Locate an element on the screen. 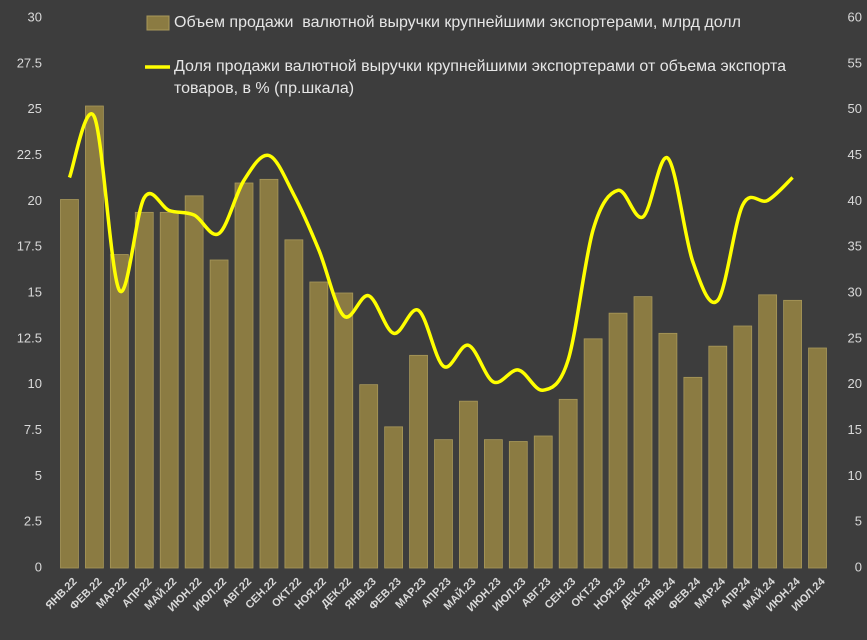 The image size is (867, 640). y-tick-label: 10 is located at coordinates (35, 383).